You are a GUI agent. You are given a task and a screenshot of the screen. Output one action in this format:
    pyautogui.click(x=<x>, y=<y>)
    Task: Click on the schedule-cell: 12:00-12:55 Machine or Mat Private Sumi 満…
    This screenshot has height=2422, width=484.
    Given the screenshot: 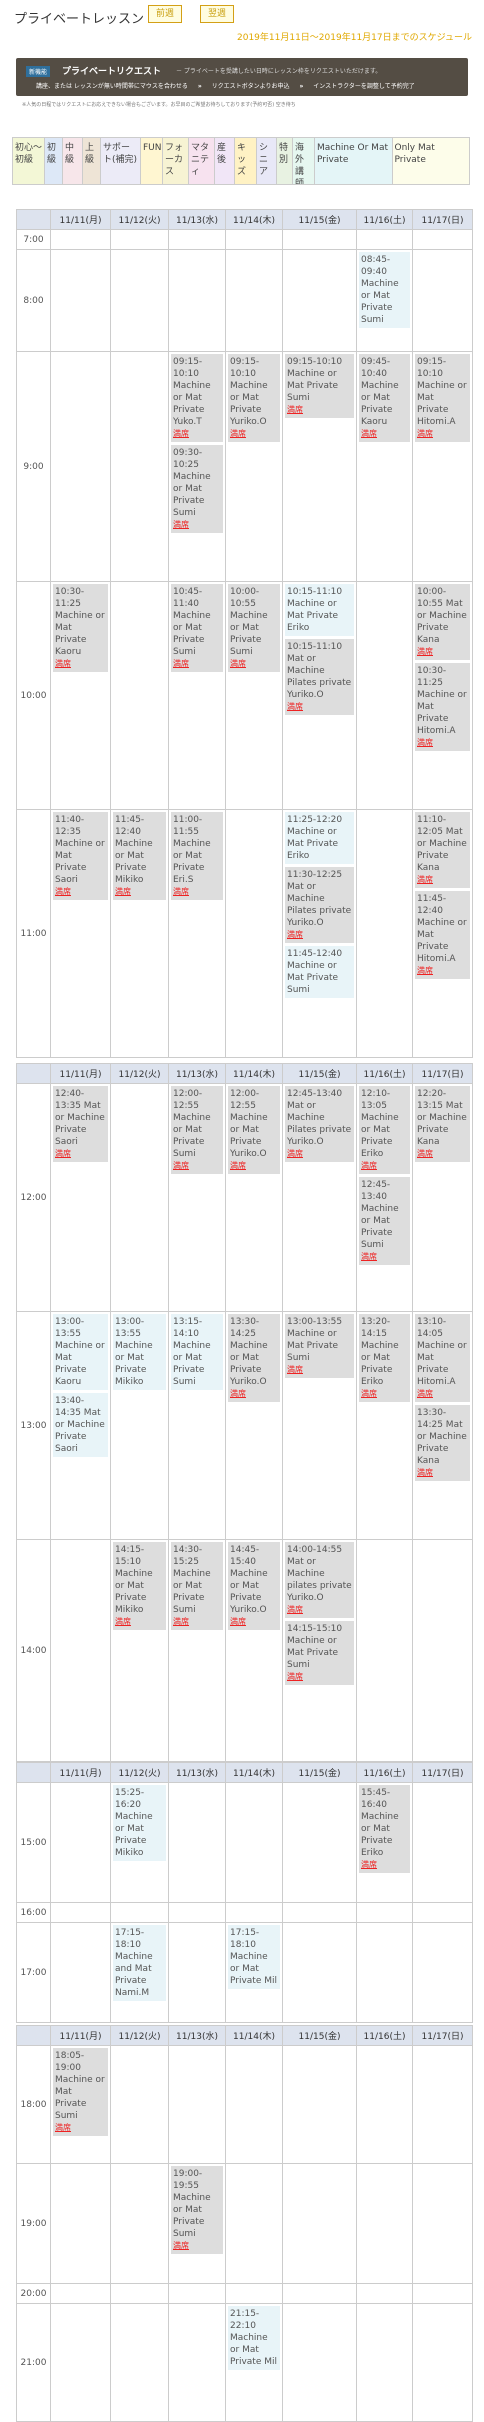 What is the action you would take?
    pyautogui.click(x=197, y=1197)
    